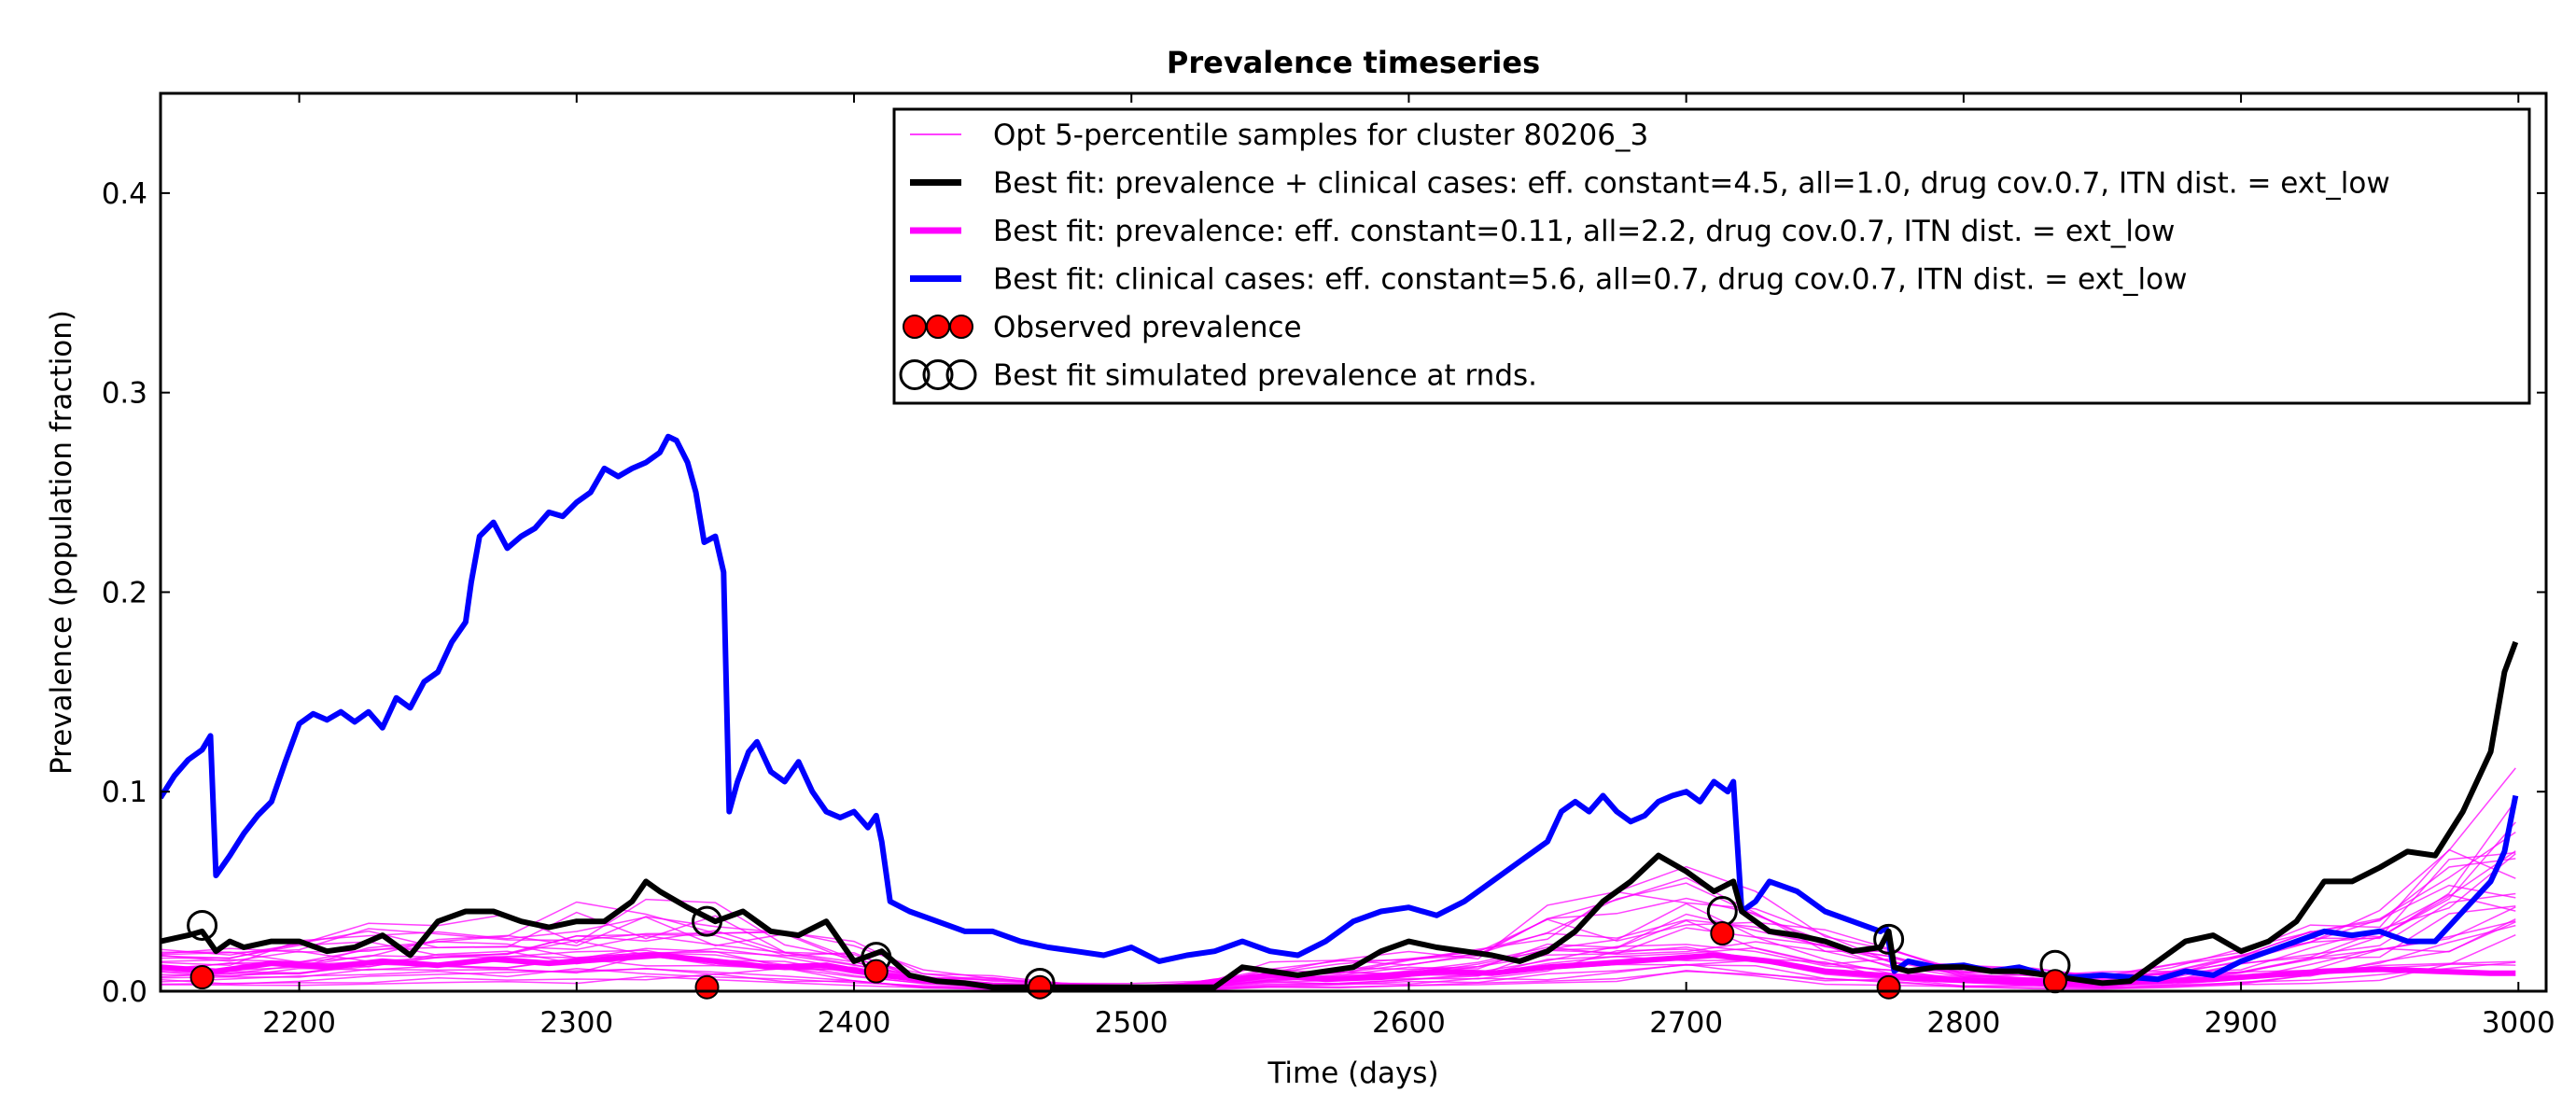 This screenshot has width=2576, height=1120. What do you see at coordinates (2518, 1023) in the screenshot?
I see `x-tick-label: 3000` at bounding box center [2518, 1023].